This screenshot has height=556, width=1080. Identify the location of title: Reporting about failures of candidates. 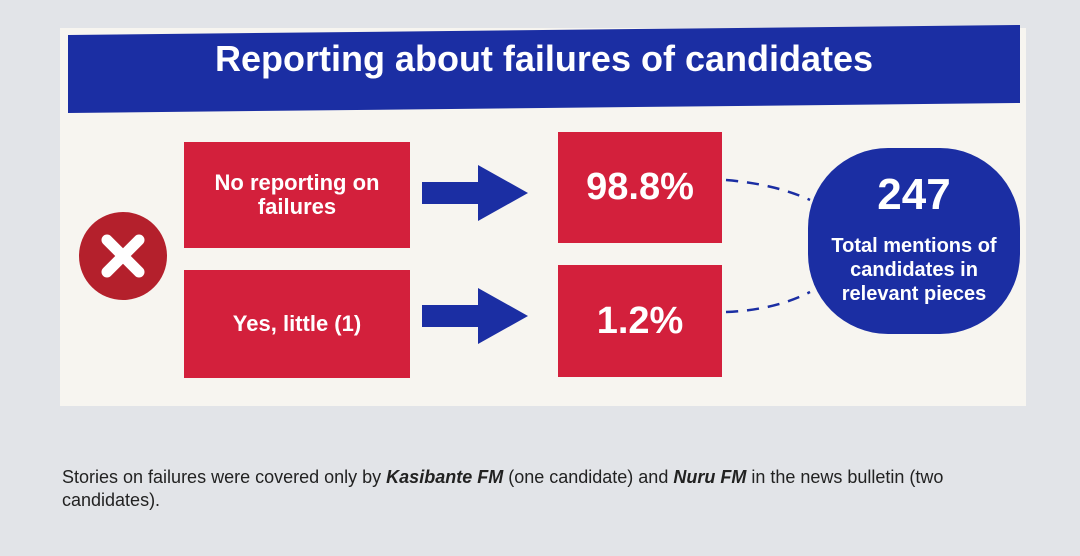
(544, 58).